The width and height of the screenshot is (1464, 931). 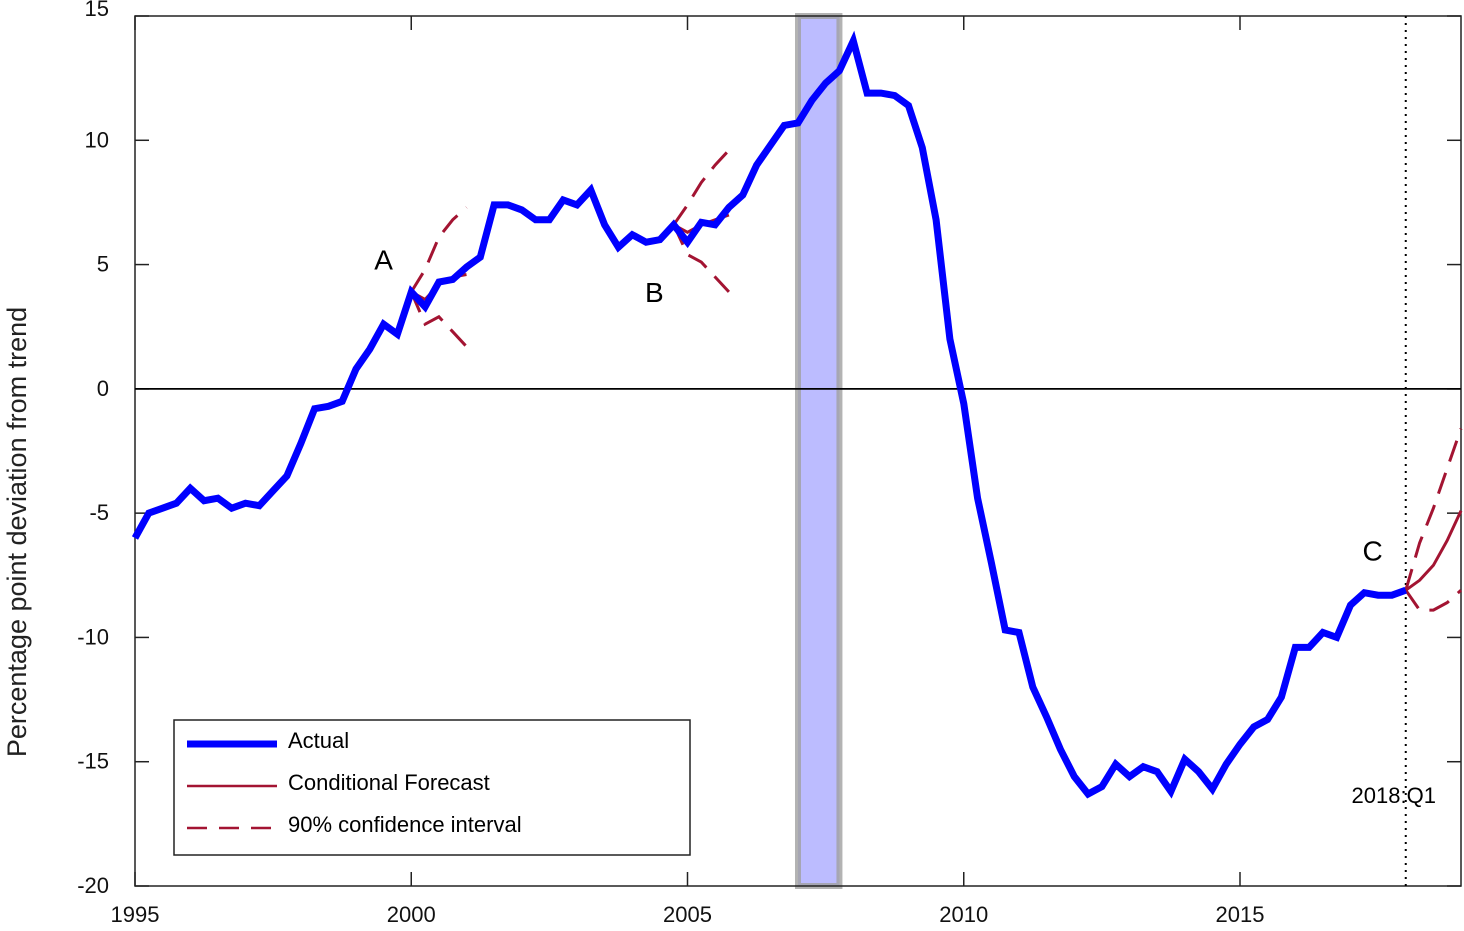 What do you see at coordinates (1372, 550) in the screenshot?
I see `annotation-label-c: C` at bounding box center [1372, 550].